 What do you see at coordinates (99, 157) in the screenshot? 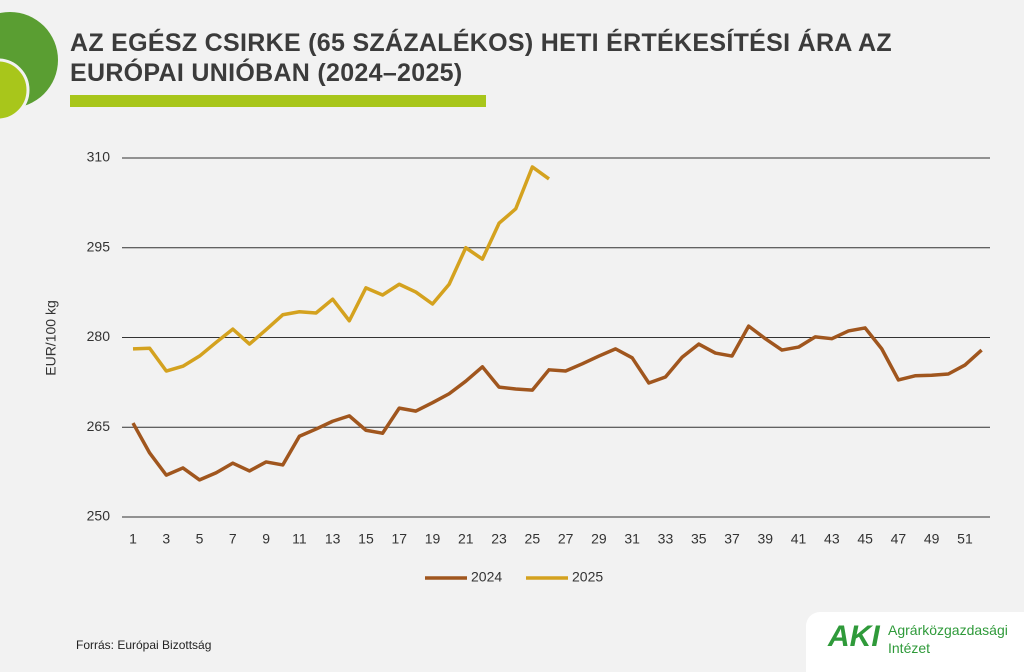
I see `y-tick-label: 310` at bounding box center [99, 157].